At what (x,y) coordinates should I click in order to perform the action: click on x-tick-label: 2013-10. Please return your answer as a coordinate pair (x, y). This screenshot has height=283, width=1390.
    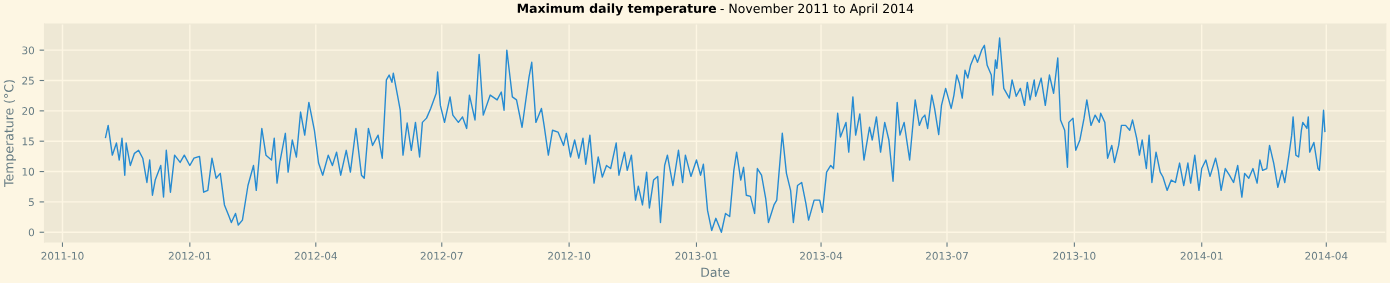
    Looking at the image, I should click on (1074, 255).